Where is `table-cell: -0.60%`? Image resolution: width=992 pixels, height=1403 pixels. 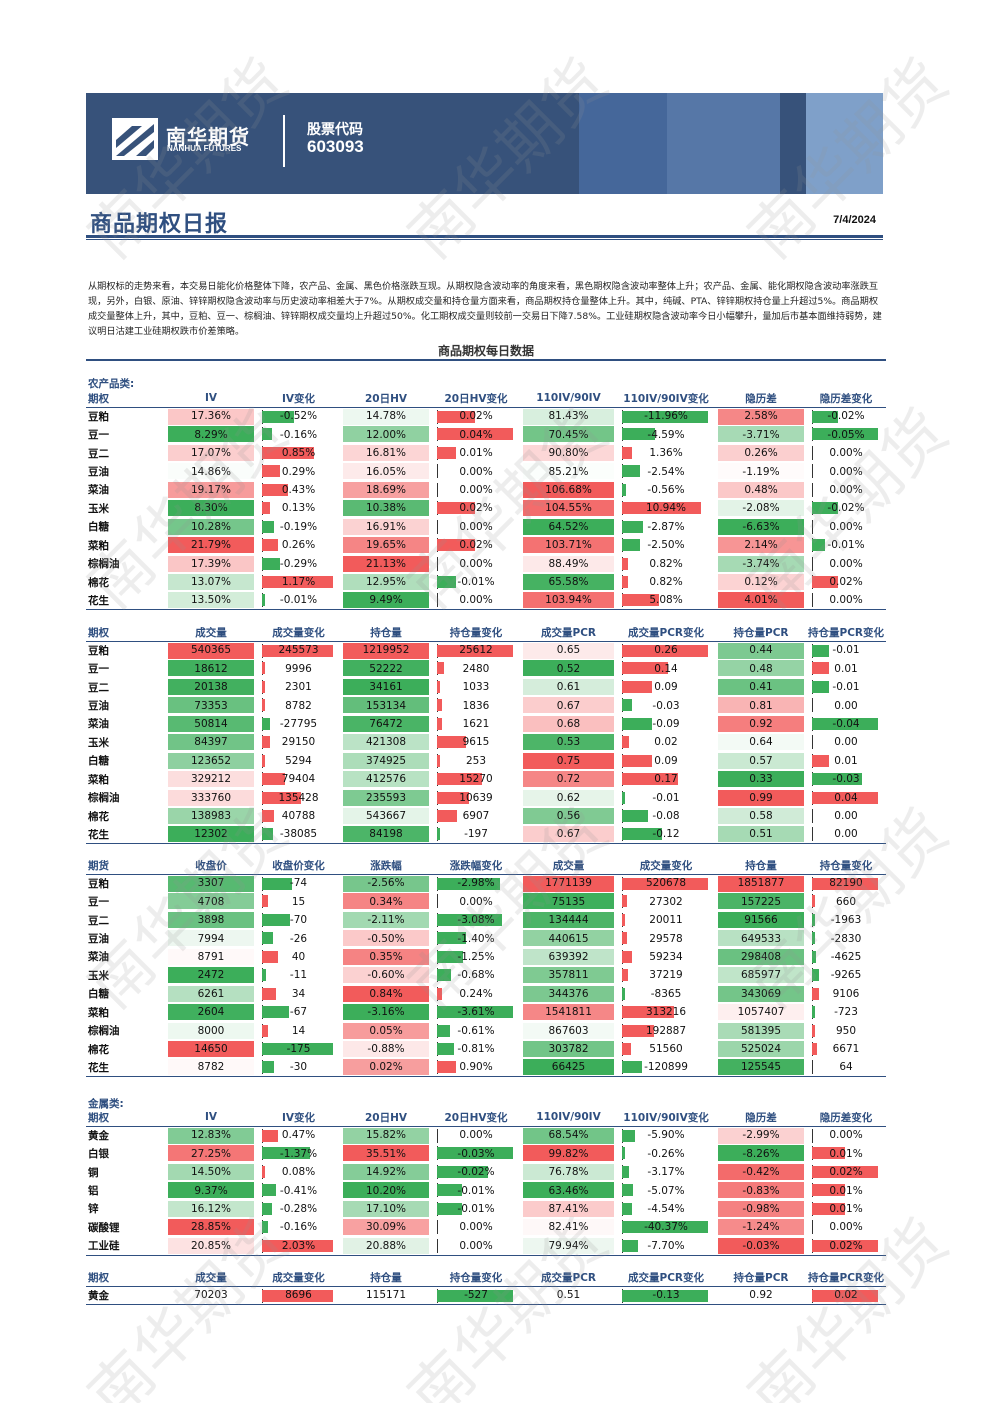 table-cell: -0.60% is located at coordinates (386, 975).